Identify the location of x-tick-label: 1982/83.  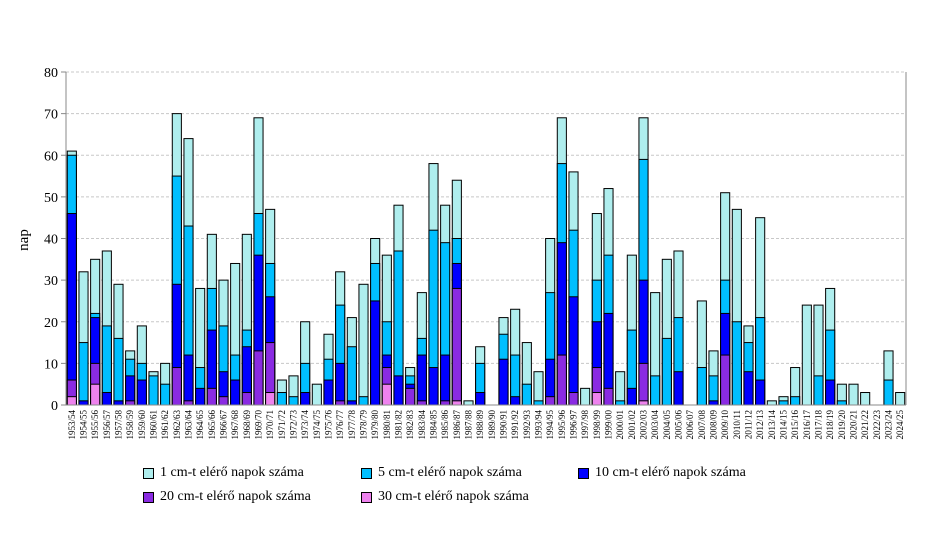
(410, 425).